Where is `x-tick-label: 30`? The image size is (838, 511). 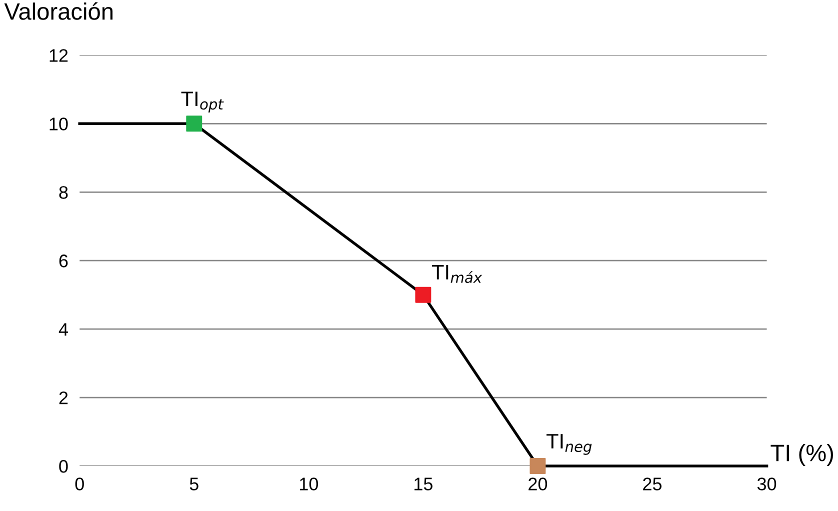
x-tick-label: 30 is located at coordinates (766, 484).